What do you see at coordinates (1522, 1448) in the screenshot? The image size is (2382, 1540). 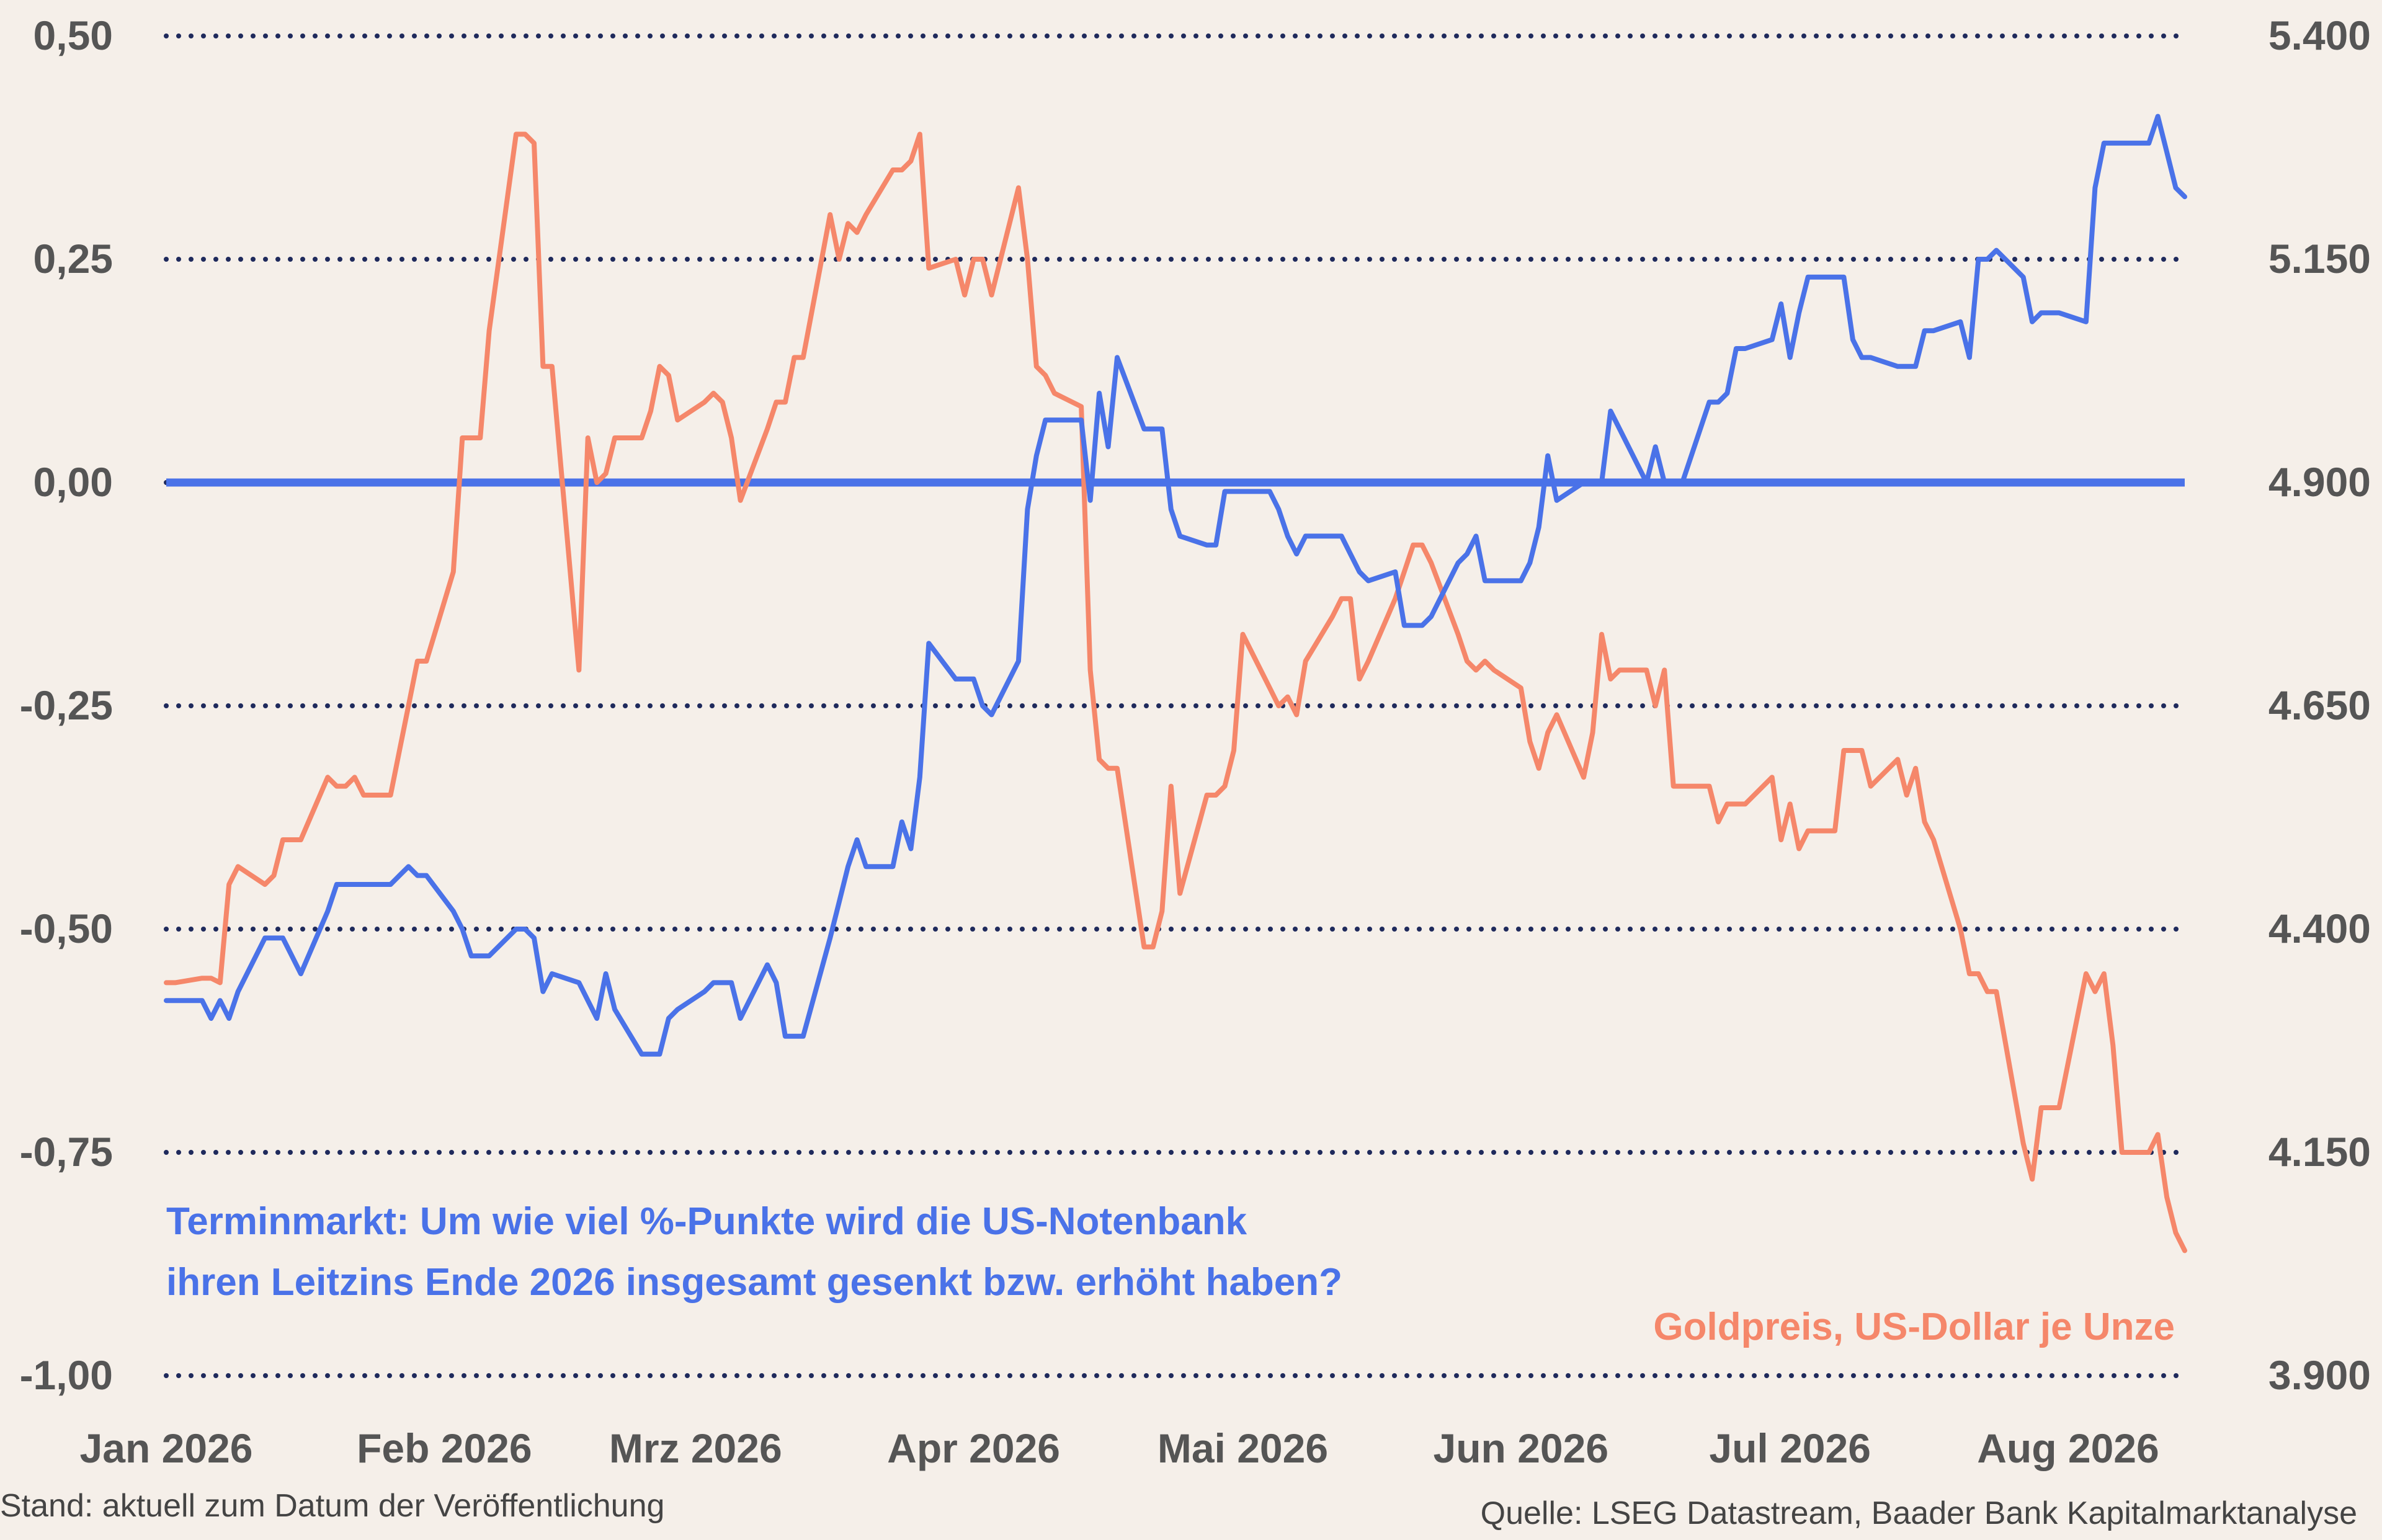 I see `x-tick-label: Jun 2026` at bounding box center [1522, 1448].